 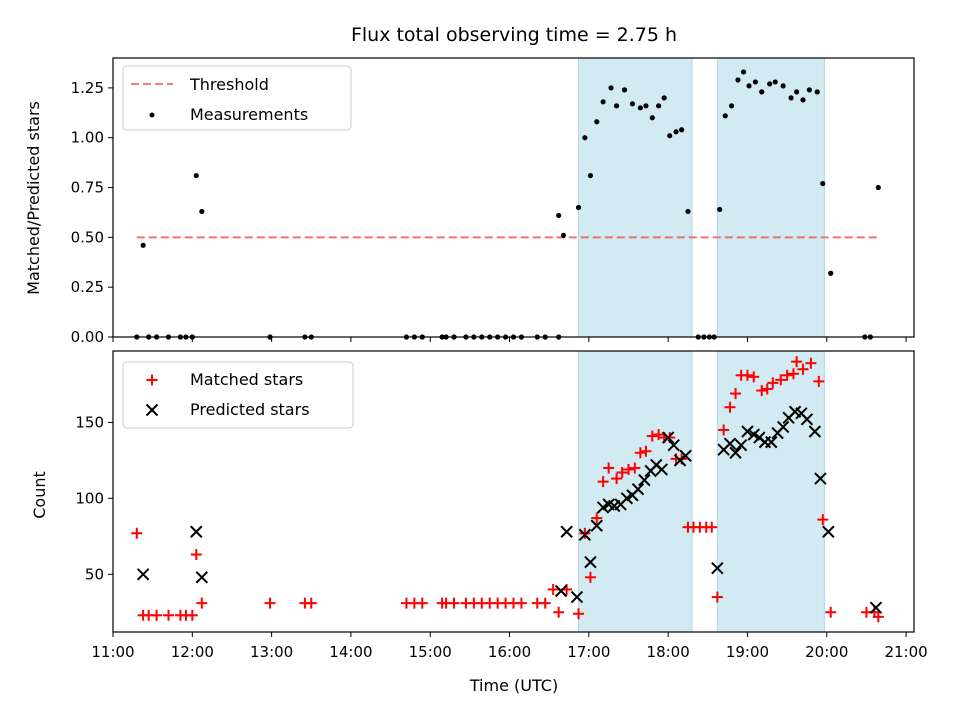 I want to click on bottom-xtick-label: 16:00, so click(x=509, y=652).